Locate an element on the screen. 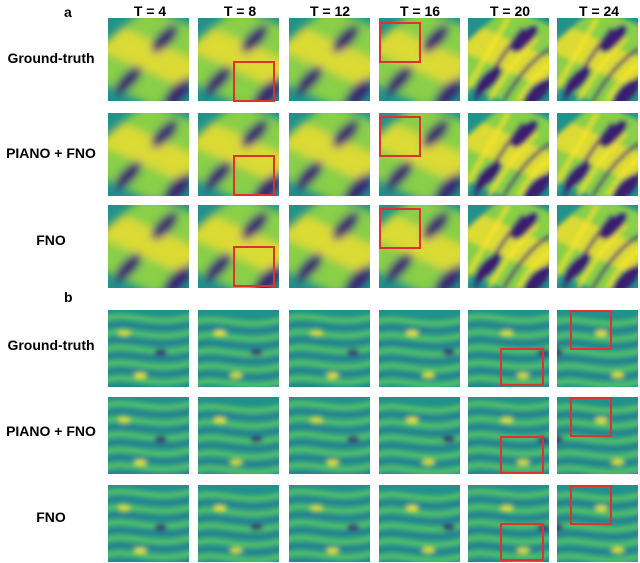 Image resolution: width=640 pixels, height=563 pixels. row-label-piano-fno-a: PIANO + FNO is located at coordinates (51, 153).